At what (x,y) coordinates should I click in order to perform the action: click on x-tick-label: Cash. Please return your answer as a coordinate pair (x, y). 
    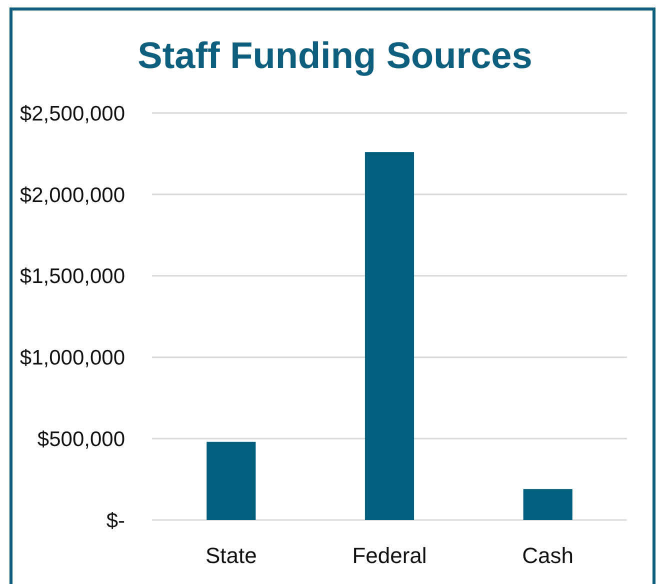
    Looking at the image, I should click on (548, 555).